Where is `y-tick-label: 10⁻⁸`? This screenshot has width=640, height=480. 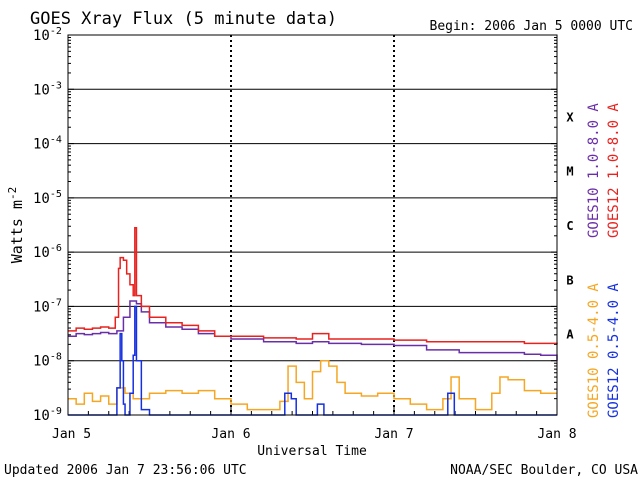
y-tick-label: 10⁻⁸ is located at coordinates (47, 361).